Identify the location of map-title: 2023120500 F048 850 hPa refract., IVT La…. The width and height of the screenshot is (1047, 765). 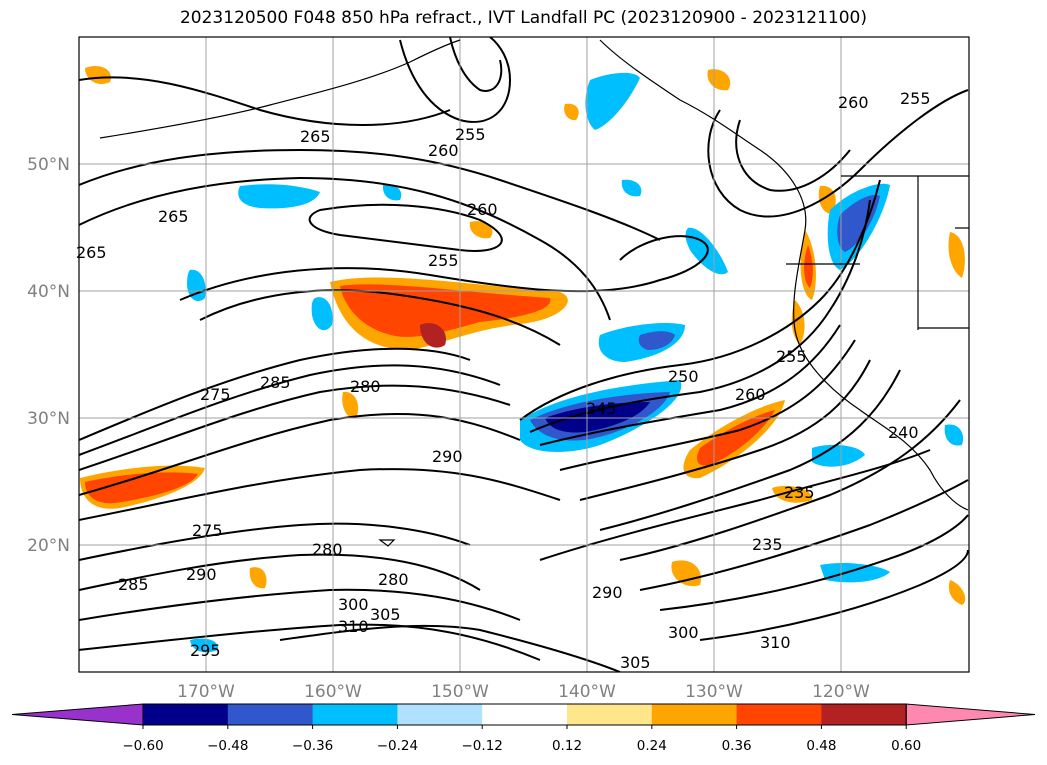
(523, 18).